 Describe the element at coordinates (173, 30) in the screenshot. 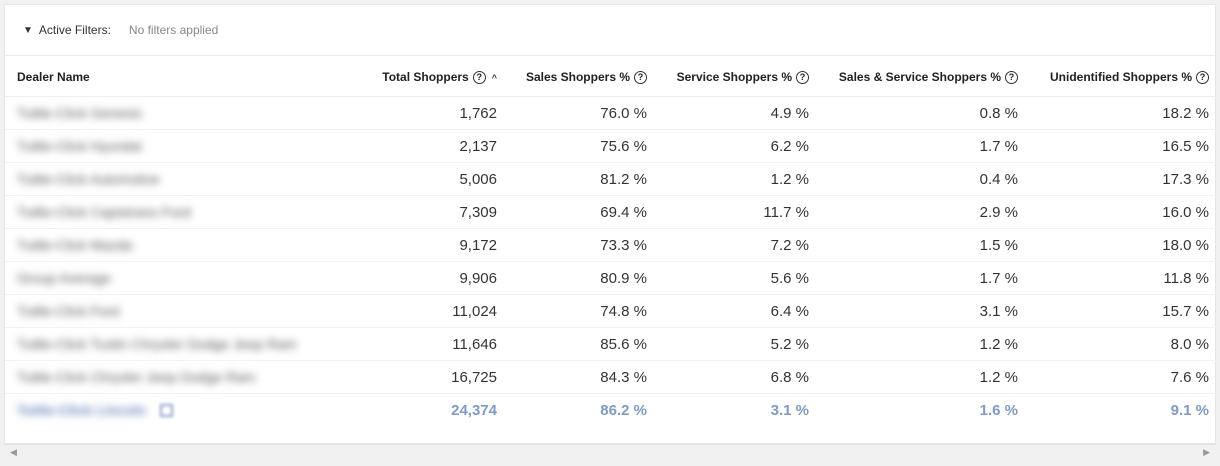

I see `active-filters-value: No filters applied` at that location.